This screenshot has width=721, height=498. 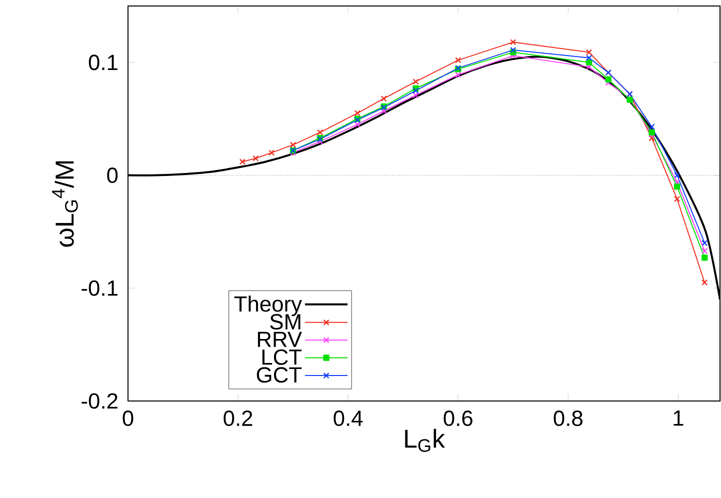 I want to click on y-tick-label: 0, so click(x=112, y=176).